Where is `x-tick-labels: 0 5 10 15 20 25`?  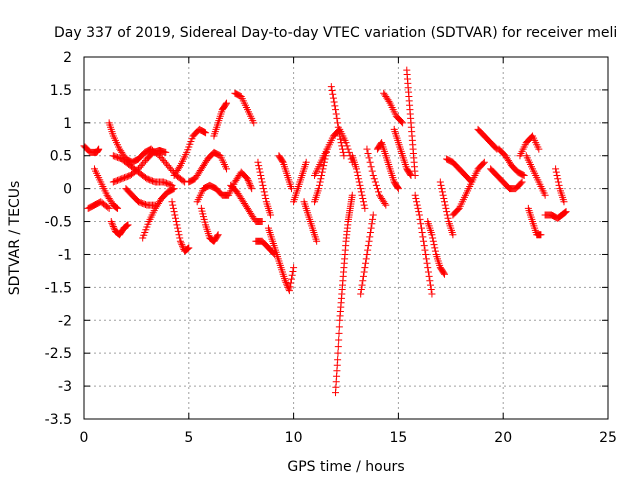 x-tick-labels: 0 5 10 15 20 25 is located at coordinates (348, 438).